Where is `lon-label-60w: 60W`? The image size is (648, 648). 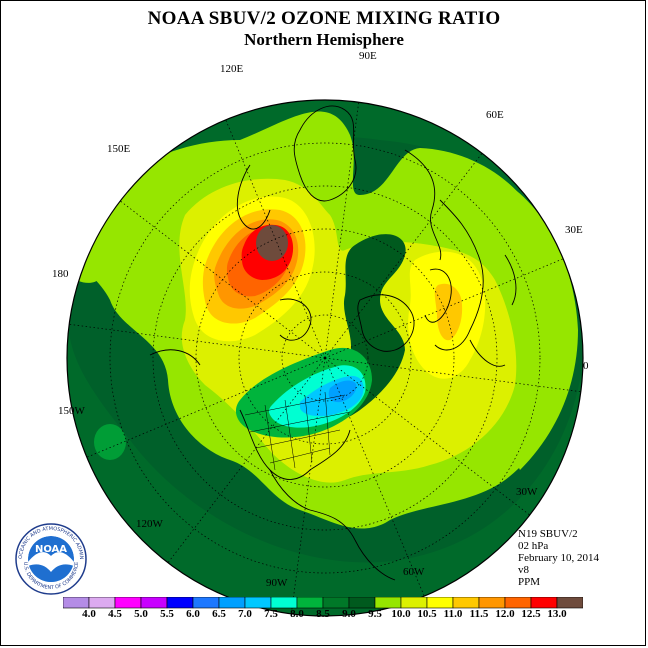
lon-label-60w: 60W is located at coordinates (414, 572).